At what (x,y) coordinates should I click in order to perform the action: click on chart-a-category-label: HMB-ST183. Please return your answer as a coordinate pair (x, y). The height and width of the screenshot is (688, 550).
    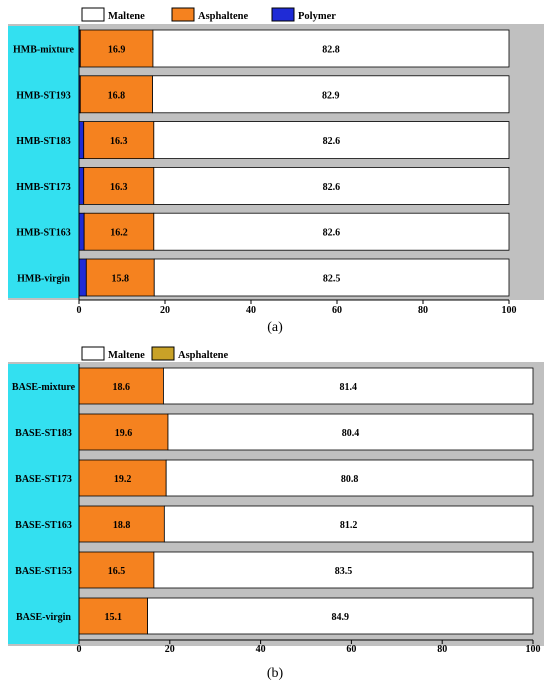
    Looking at the image, I should click on (43, 141).